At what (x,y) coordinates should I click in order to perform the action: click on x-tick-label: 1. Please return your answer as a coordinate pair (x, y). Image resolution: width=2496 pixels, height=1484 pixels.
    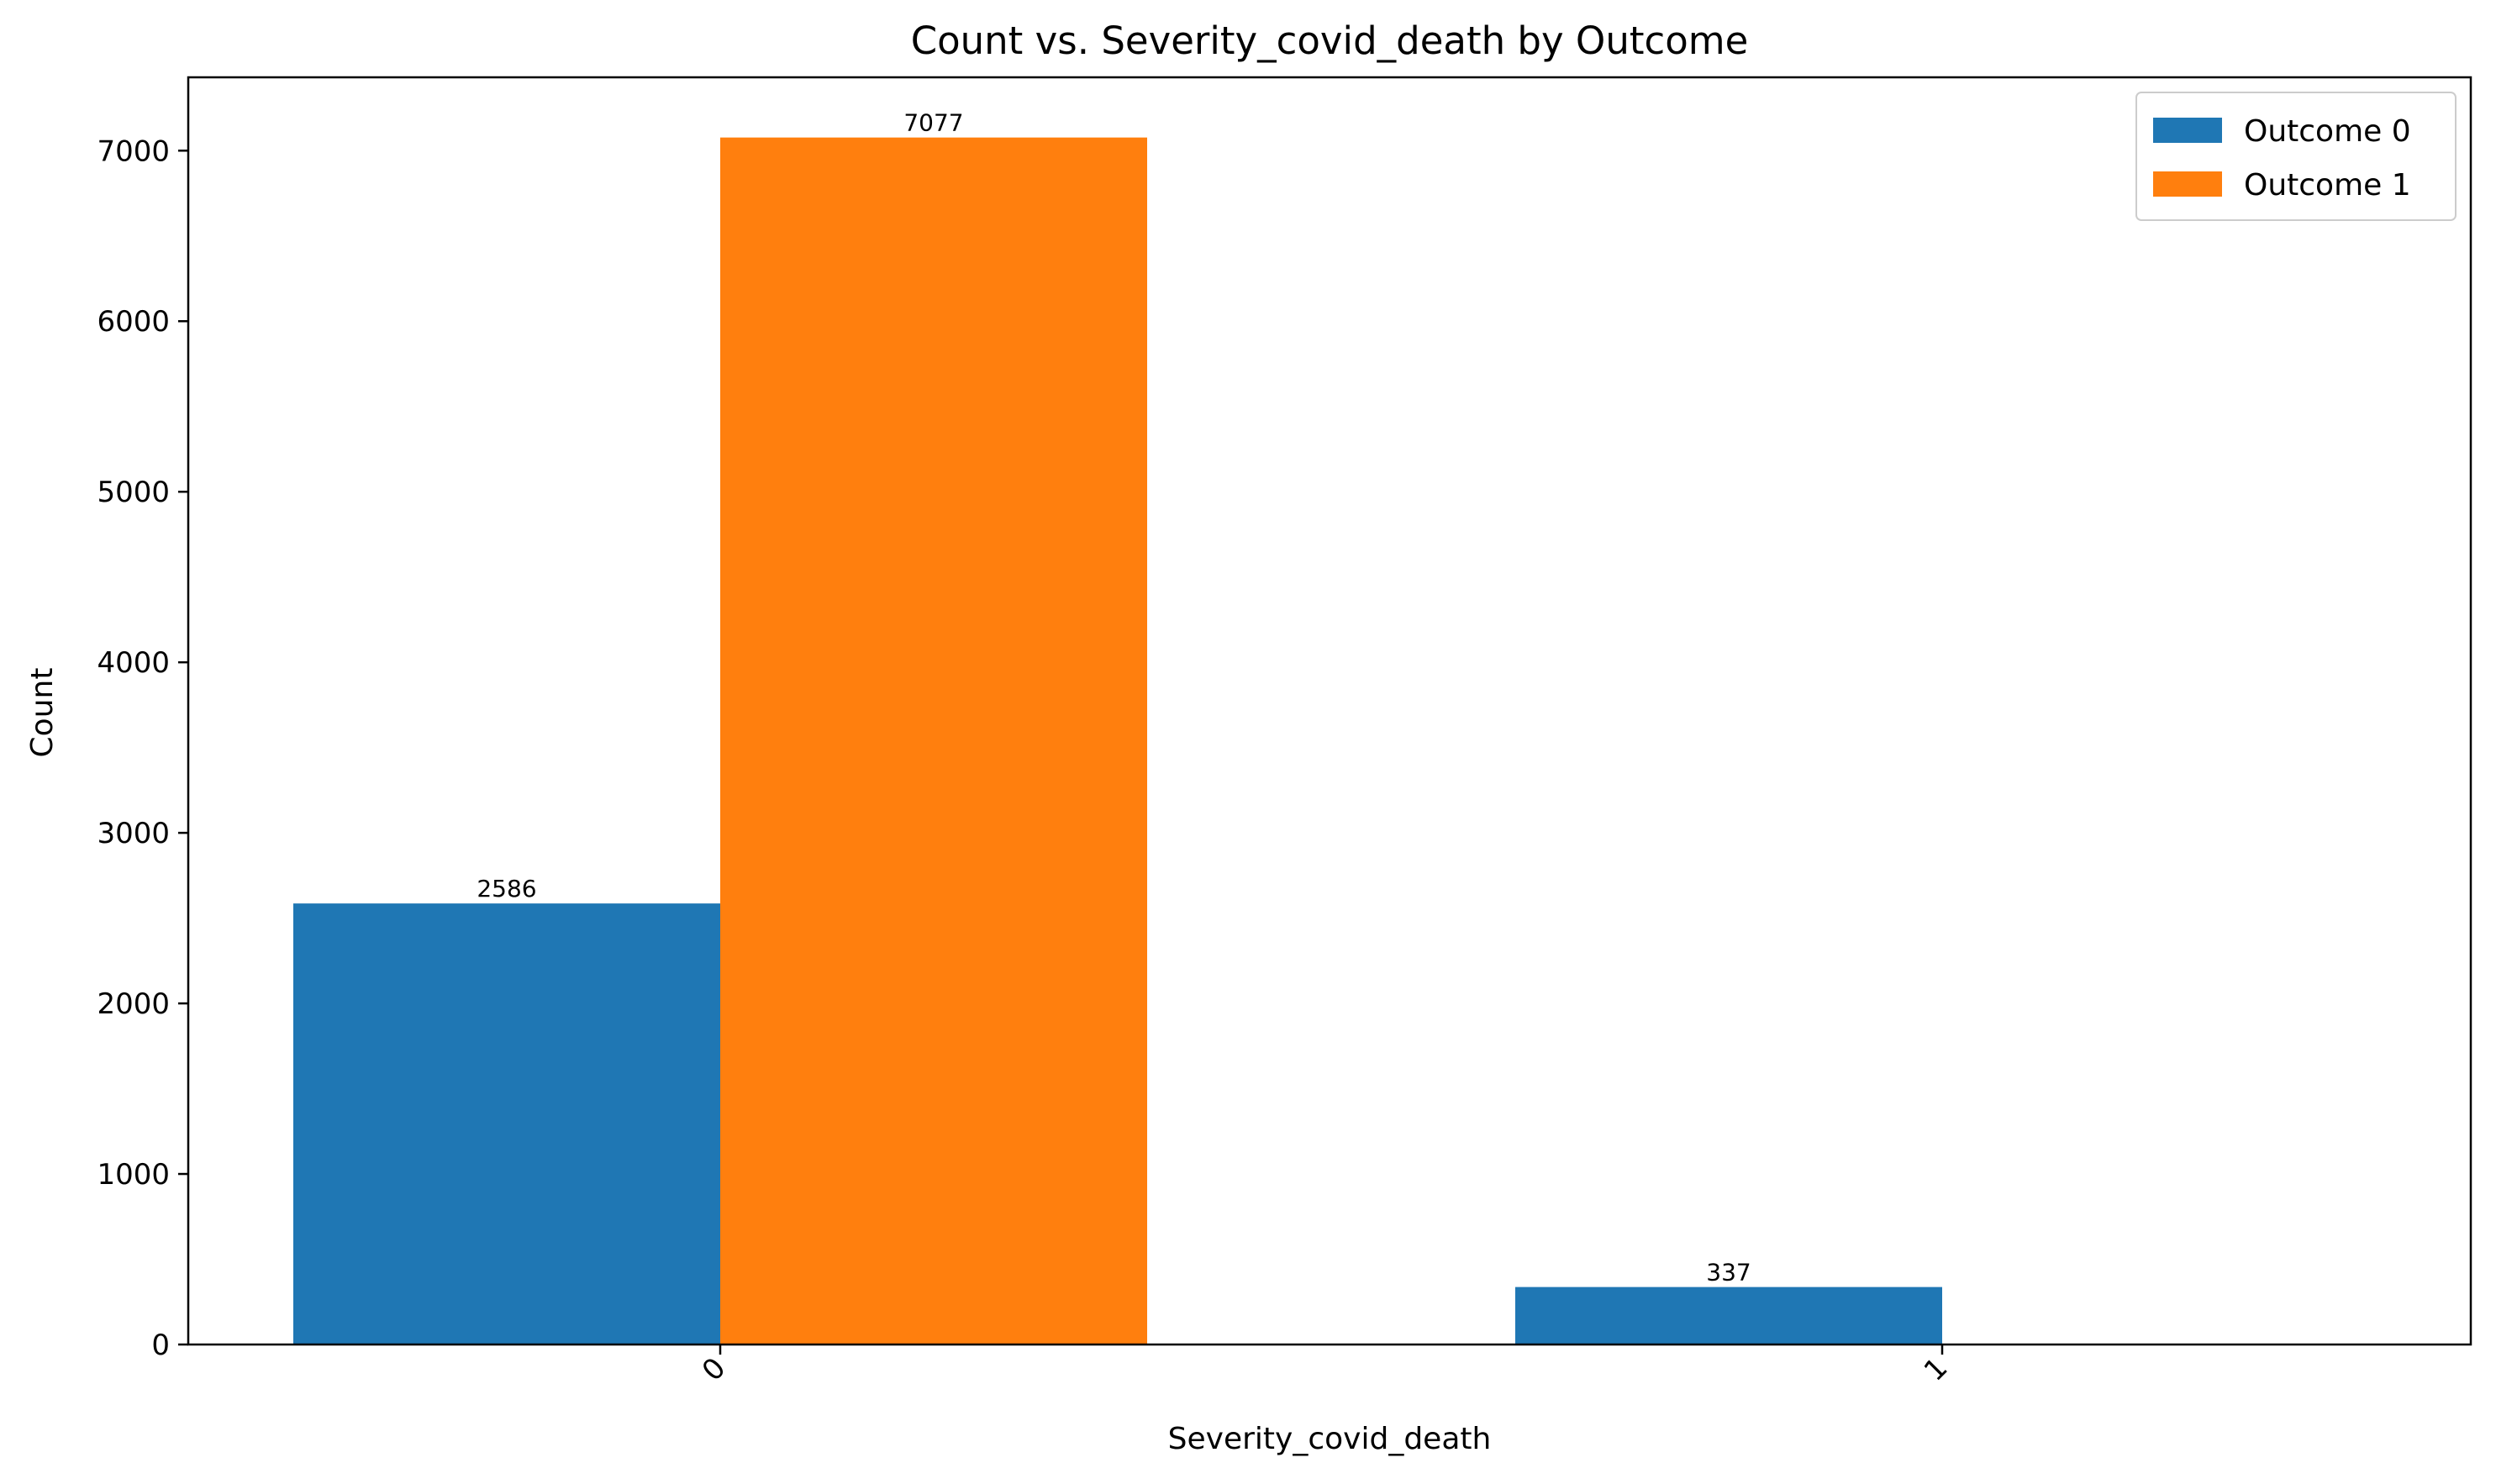
    Looking at the image, I should click on (1937, 1370).